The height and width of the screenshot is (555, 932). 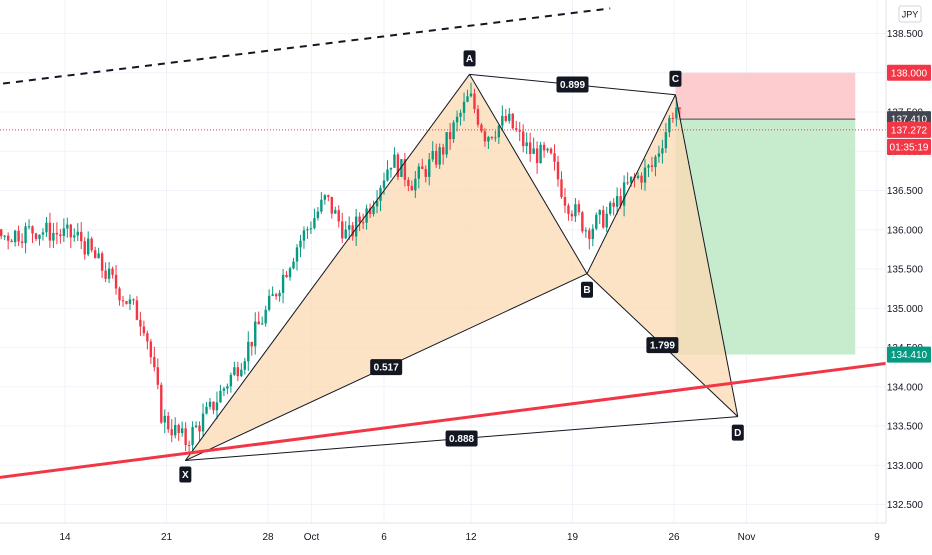 I want to click on price-tick-label: 136.000, so click(x=905, y=230).